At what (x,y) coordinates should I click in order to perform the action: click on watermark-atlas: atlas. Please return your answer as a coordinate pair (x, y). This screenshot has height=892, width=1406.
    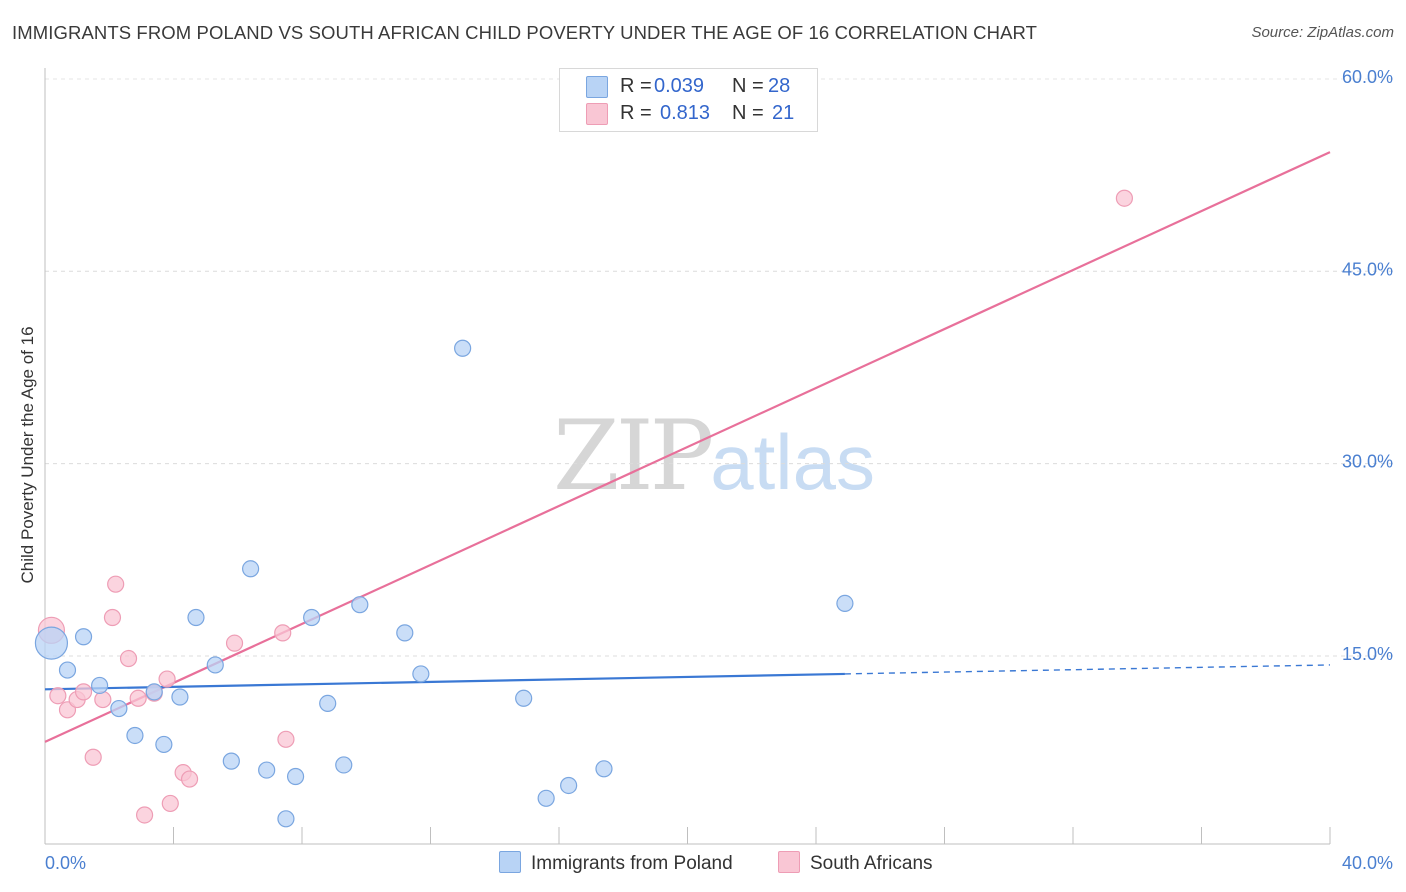
    Looking at the image, I should click on (792, 462).